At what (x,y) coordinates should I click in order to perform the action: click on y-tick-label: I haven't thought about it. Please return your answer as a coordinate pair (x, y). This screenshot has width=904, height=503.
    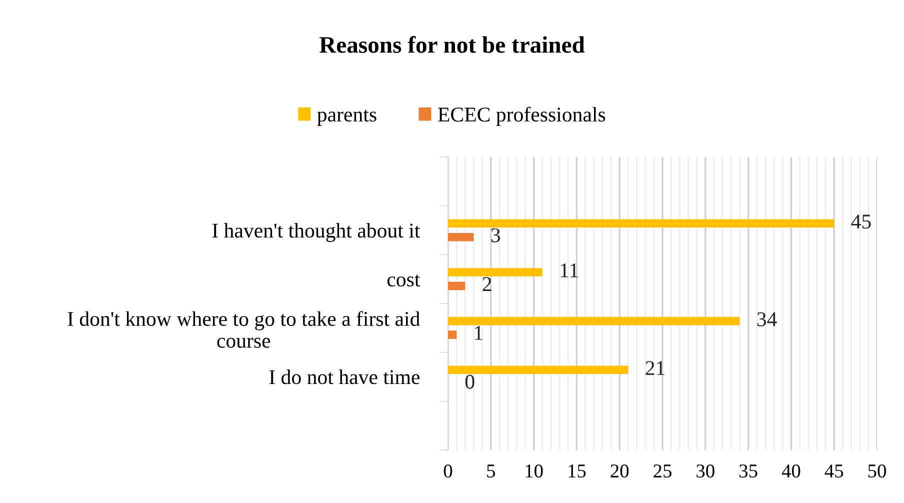
    Looking at the image, I should click on (316, 232).